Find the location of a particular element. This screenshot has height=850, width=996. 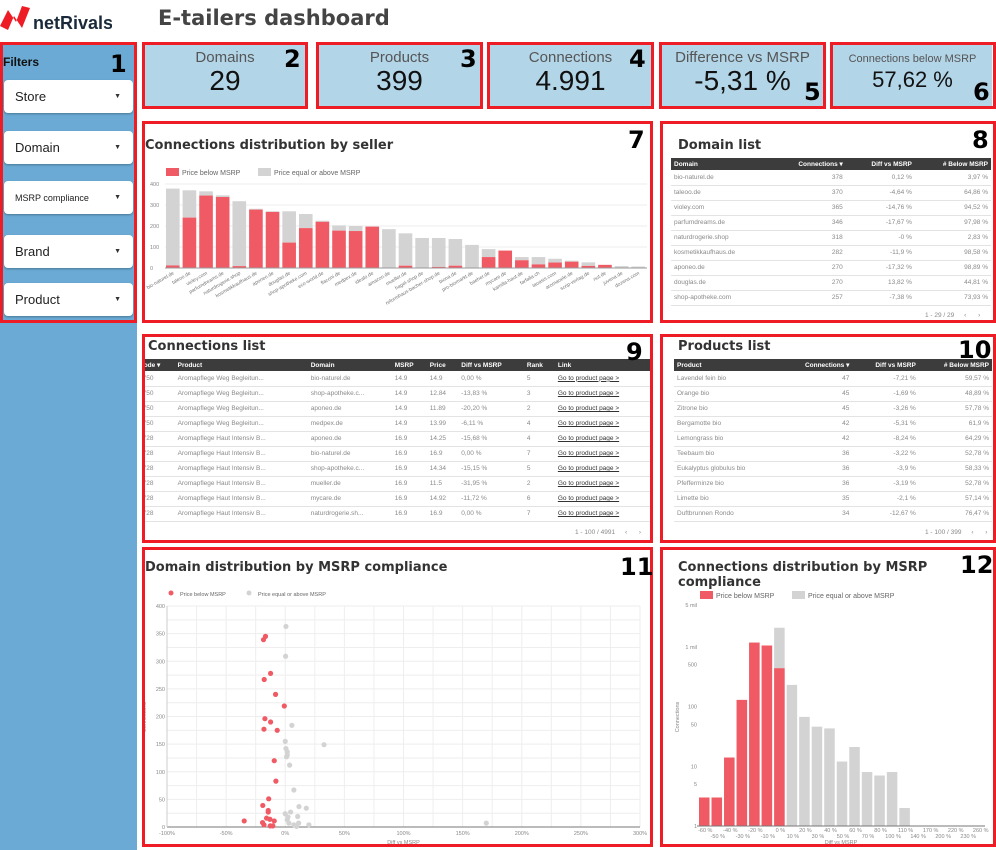

table-cell: -15,68 % is located at coordinates (491, 439).